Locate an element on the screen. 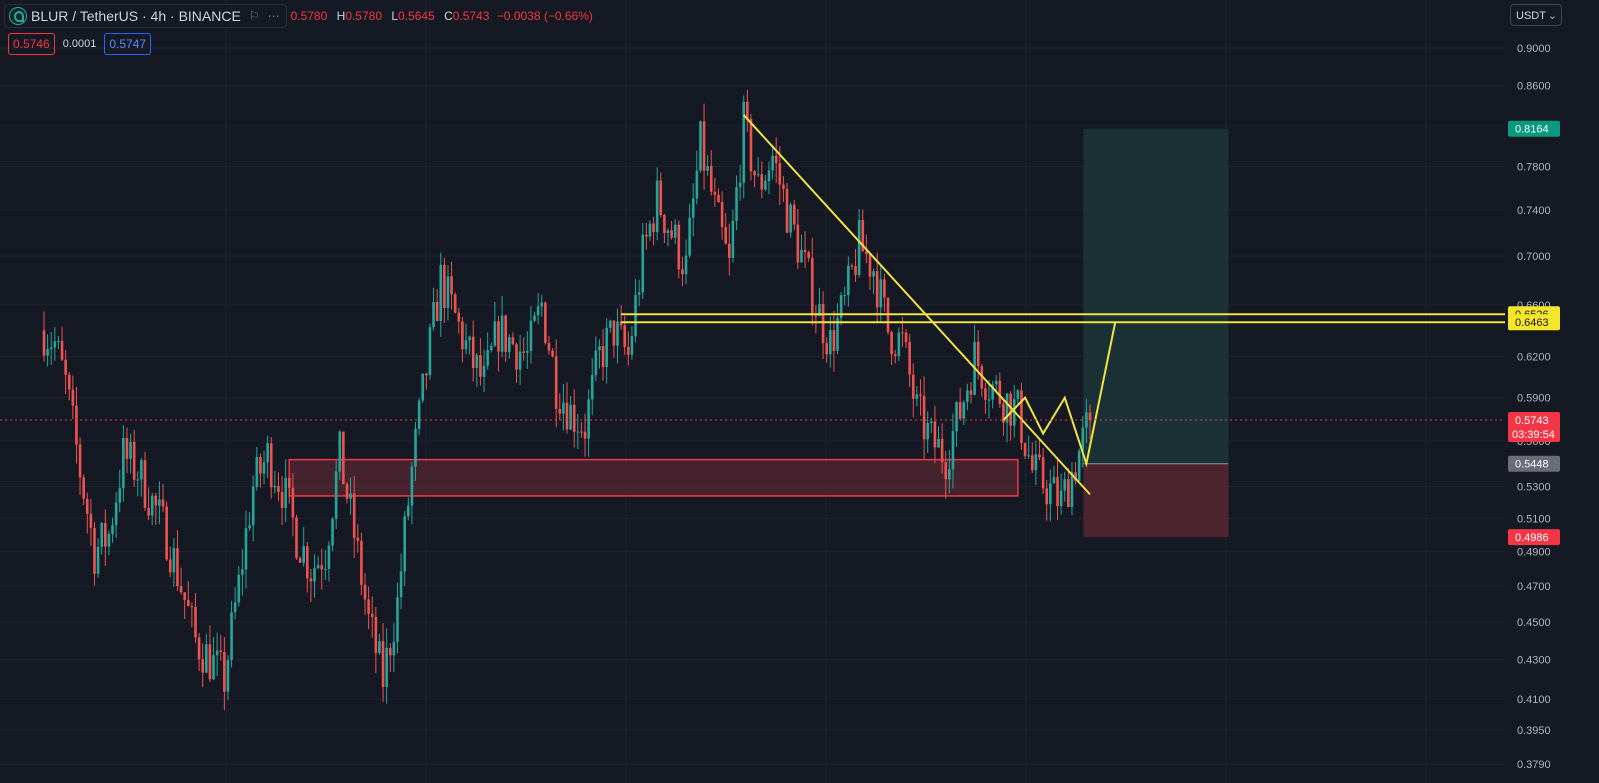 This screenshot has height=783, width=1599. high-label: H is located at coordinates (341, 16).